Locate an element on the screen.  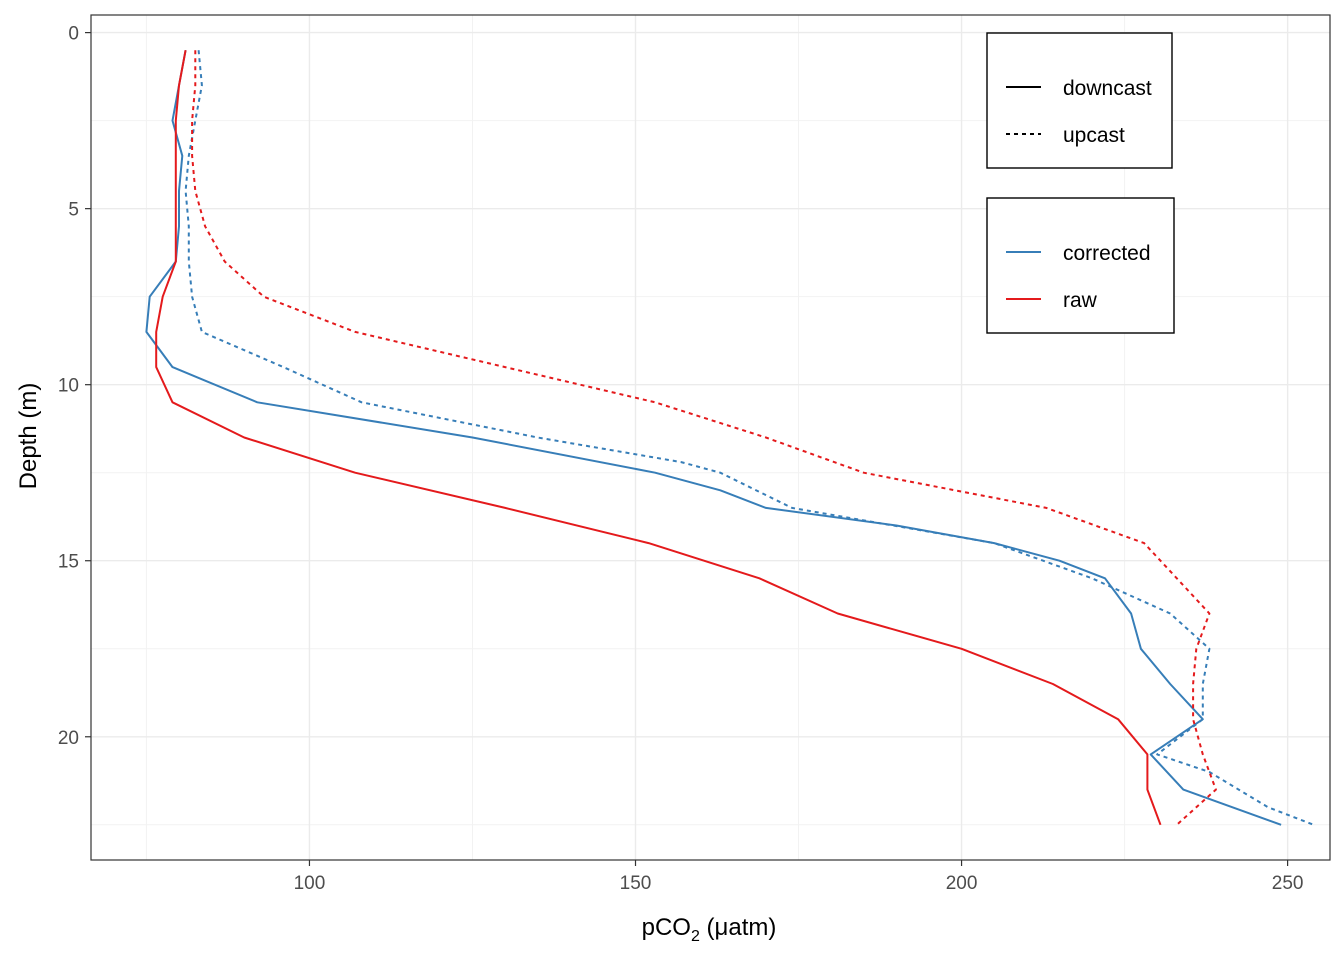
legend-1: corrected raw is located at coordinates (1080, 265).